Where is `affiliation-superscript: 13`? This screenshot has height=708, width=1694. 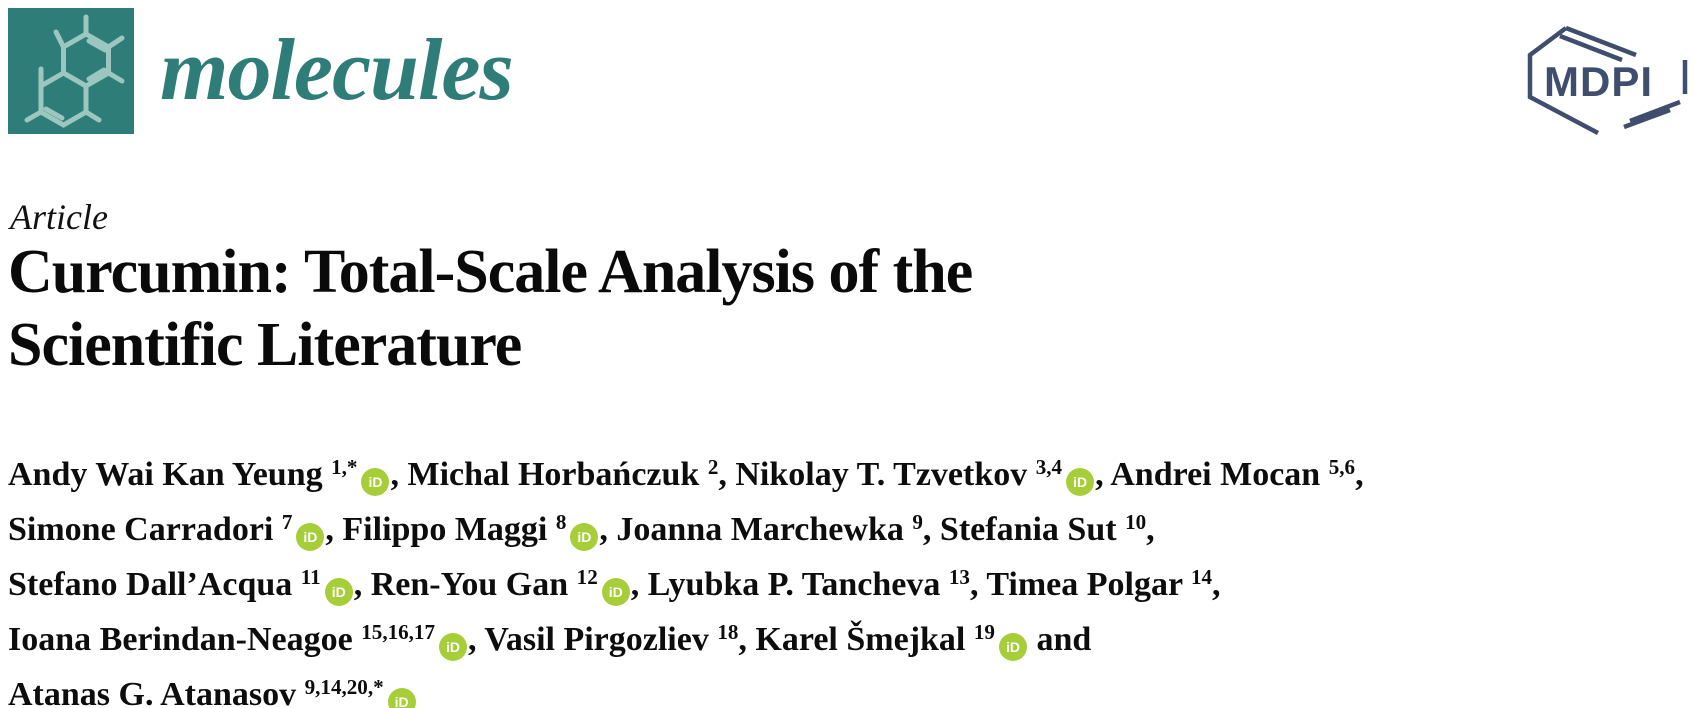
affiliation-superscript: 13 is located at coordinates (959, 577).